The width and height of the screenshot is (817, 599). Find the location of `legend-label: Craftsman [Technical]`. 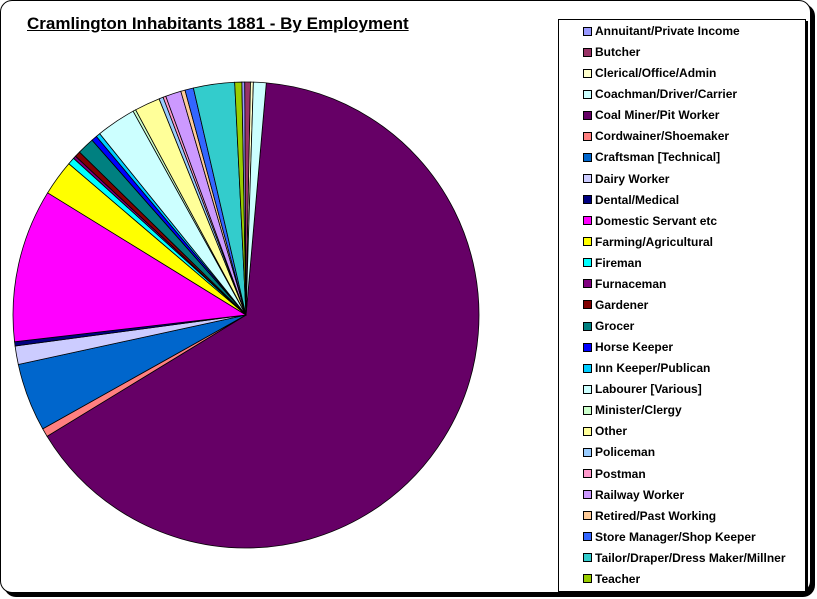

legend-label: Craftsman [Technical] is located at coordinates (658, 157).